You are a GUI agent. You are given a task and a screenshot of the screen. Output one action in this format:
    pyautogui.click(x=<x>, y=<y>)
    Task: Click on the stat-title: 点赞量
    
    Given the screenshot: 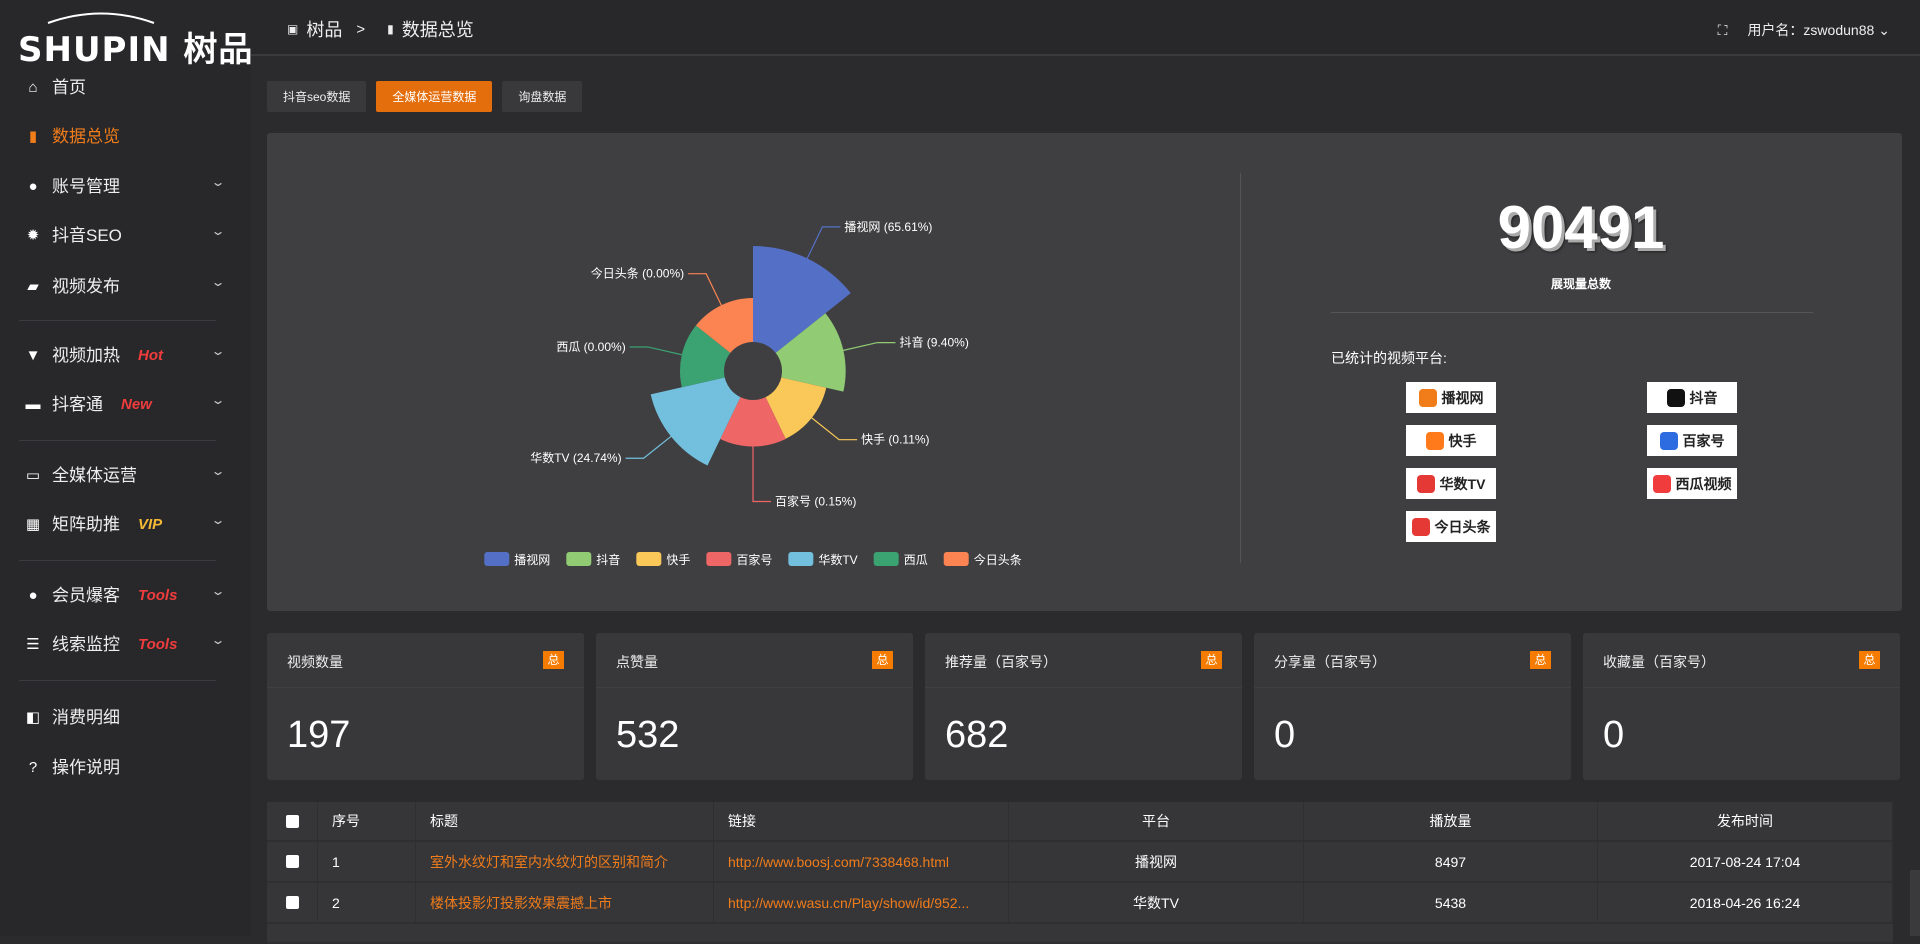 What is the action you would take?
    pyautogui.click(x=637, y=662)
    